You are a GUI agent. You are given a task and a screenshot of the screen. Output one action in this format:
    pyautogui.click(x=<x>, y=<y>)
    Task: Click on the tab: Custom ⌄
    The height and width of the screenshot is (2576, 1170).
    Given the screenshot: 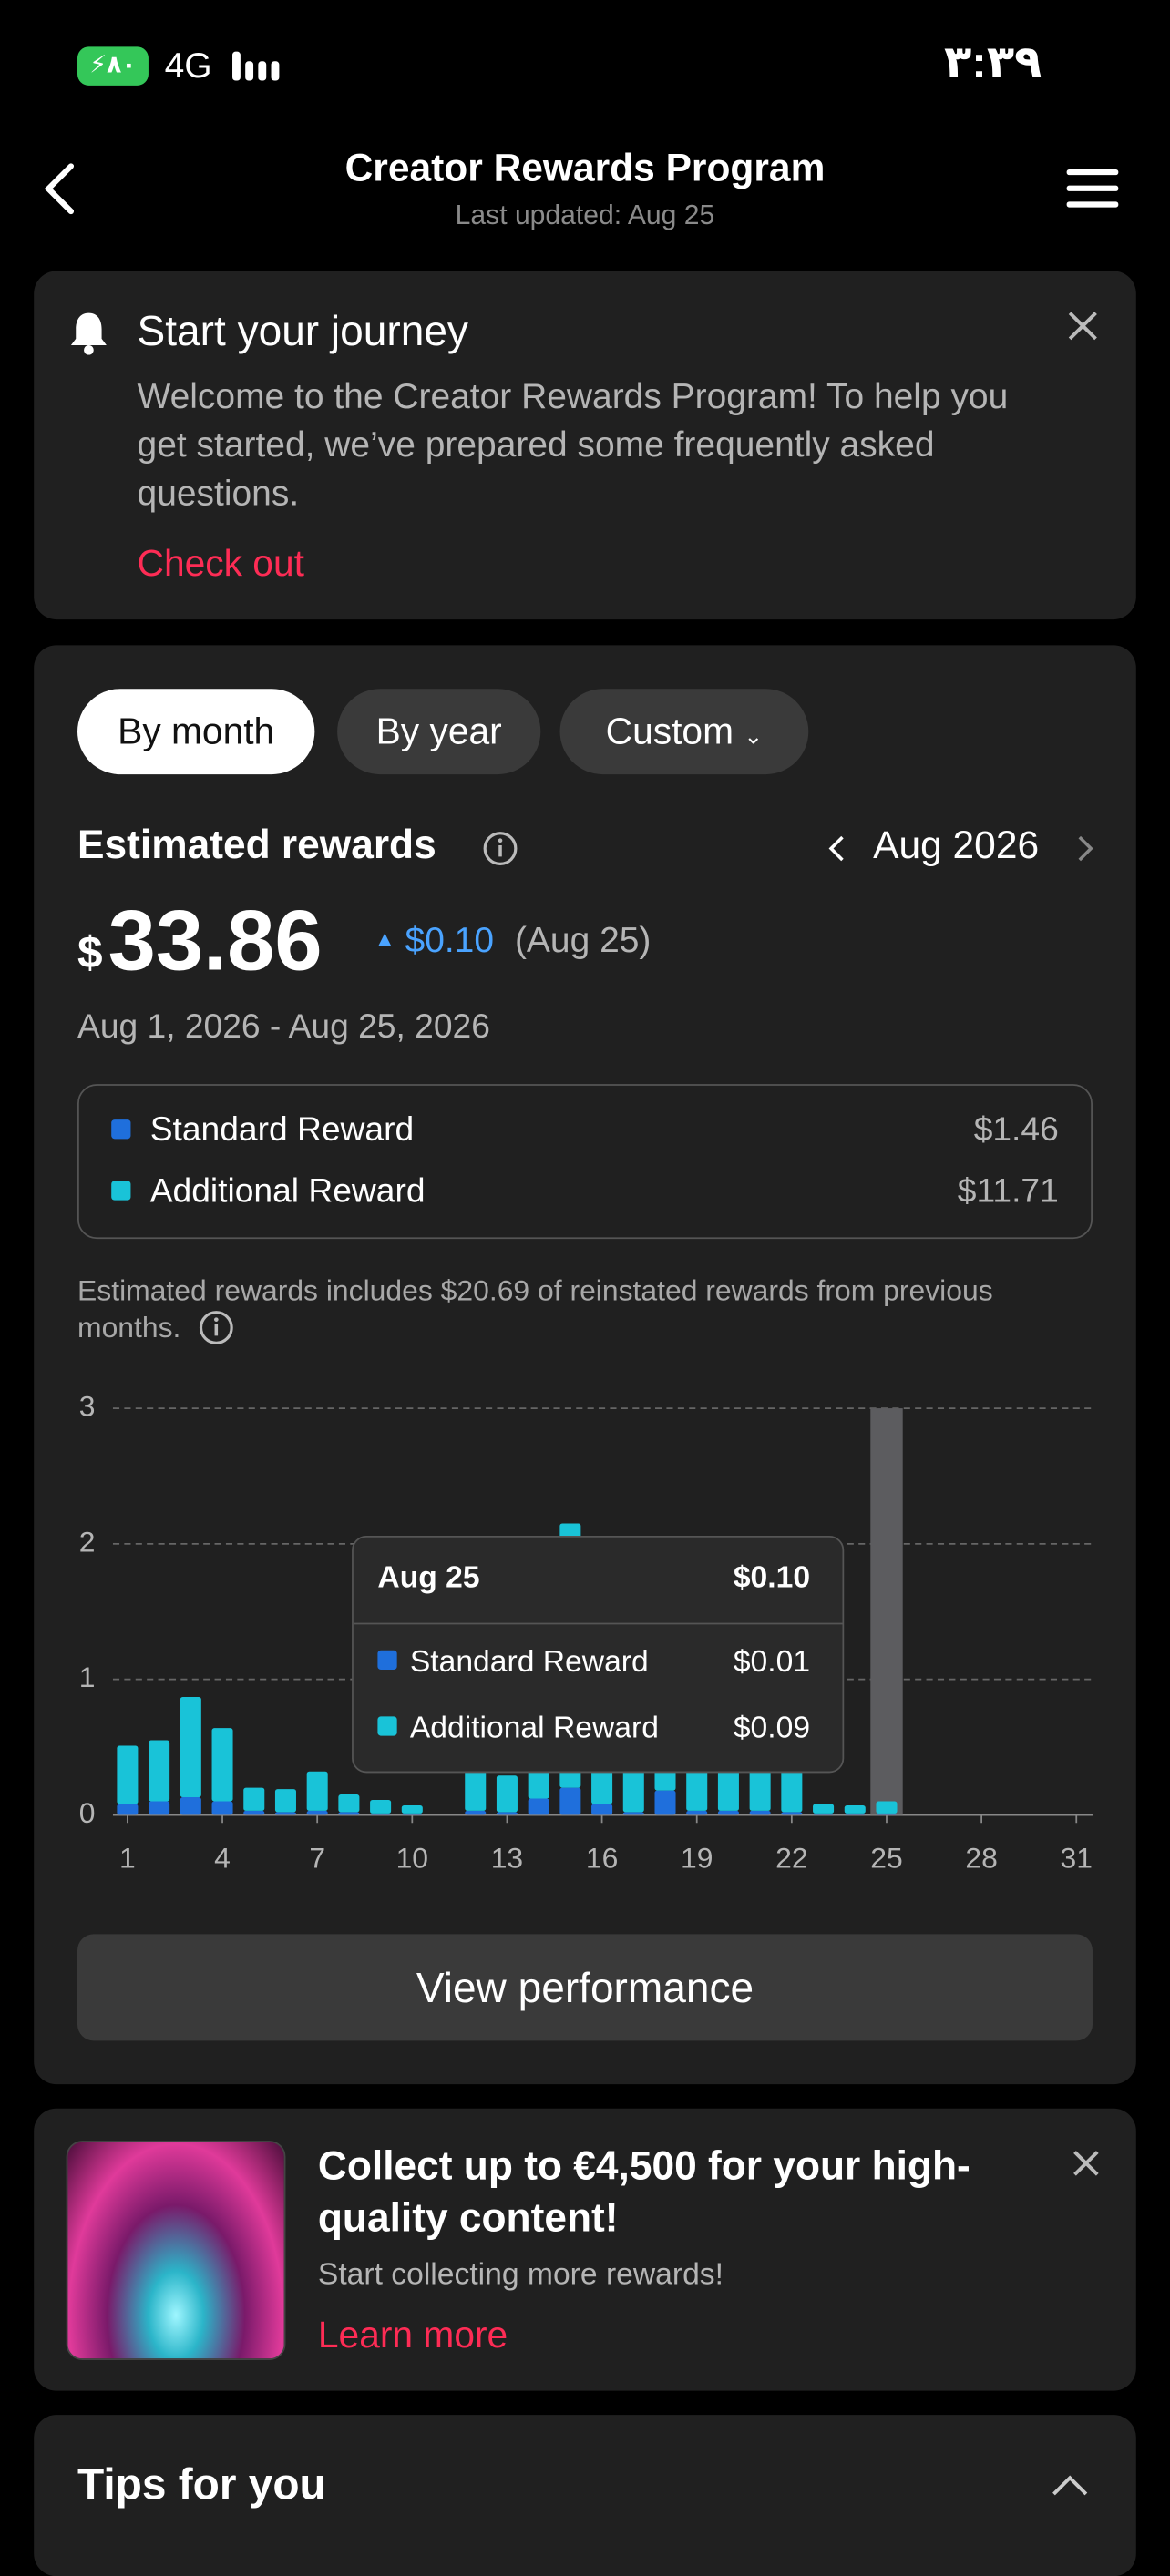 What is the action you would take?
    pyautogui.click(x=684, y=732)
    